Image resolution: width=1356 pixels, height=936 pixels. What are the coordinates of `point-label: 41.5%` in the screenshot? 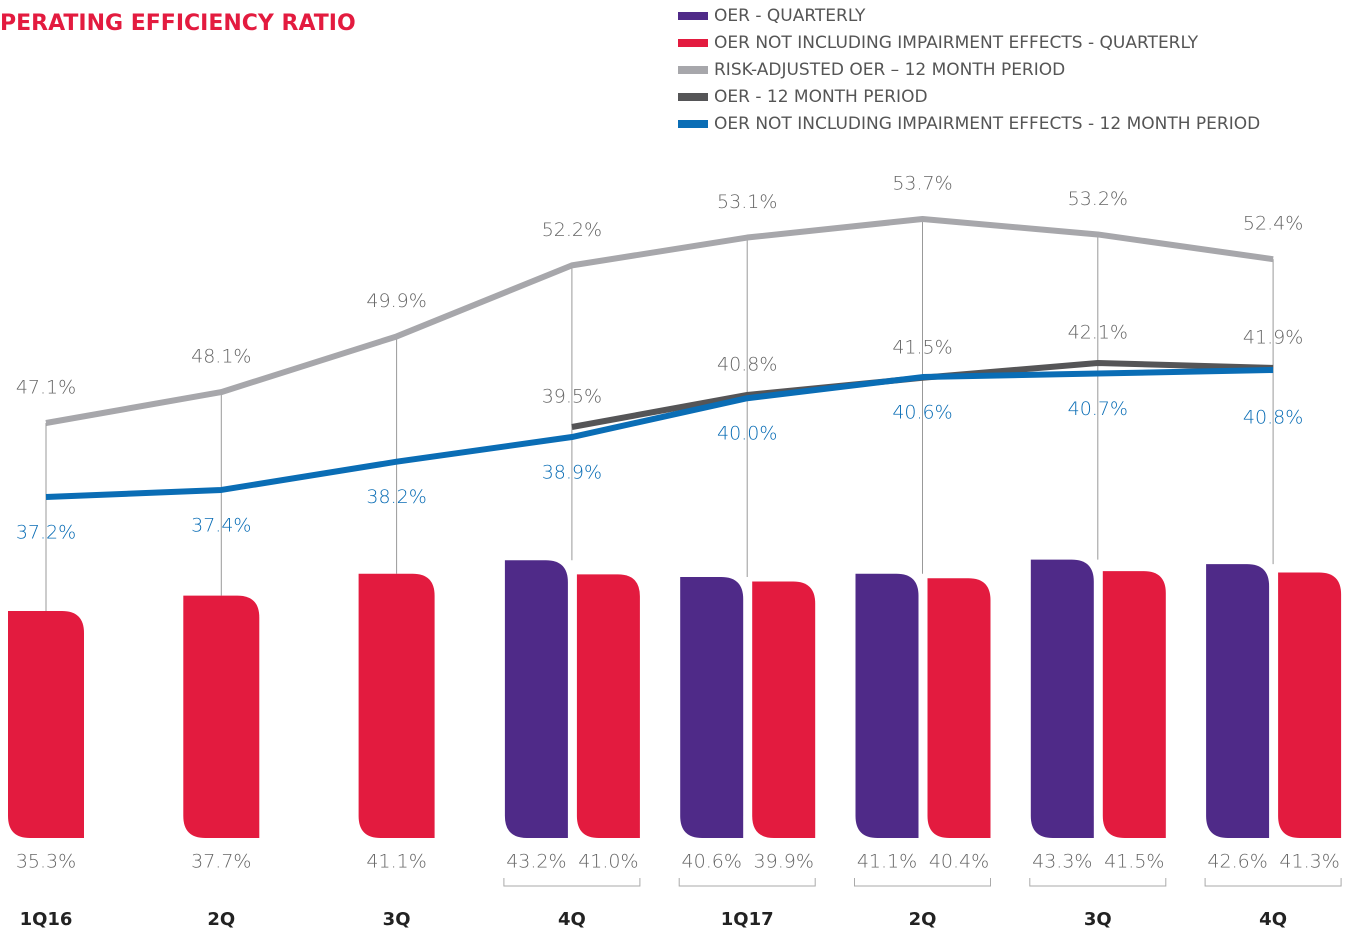 It's located at (922, 347).